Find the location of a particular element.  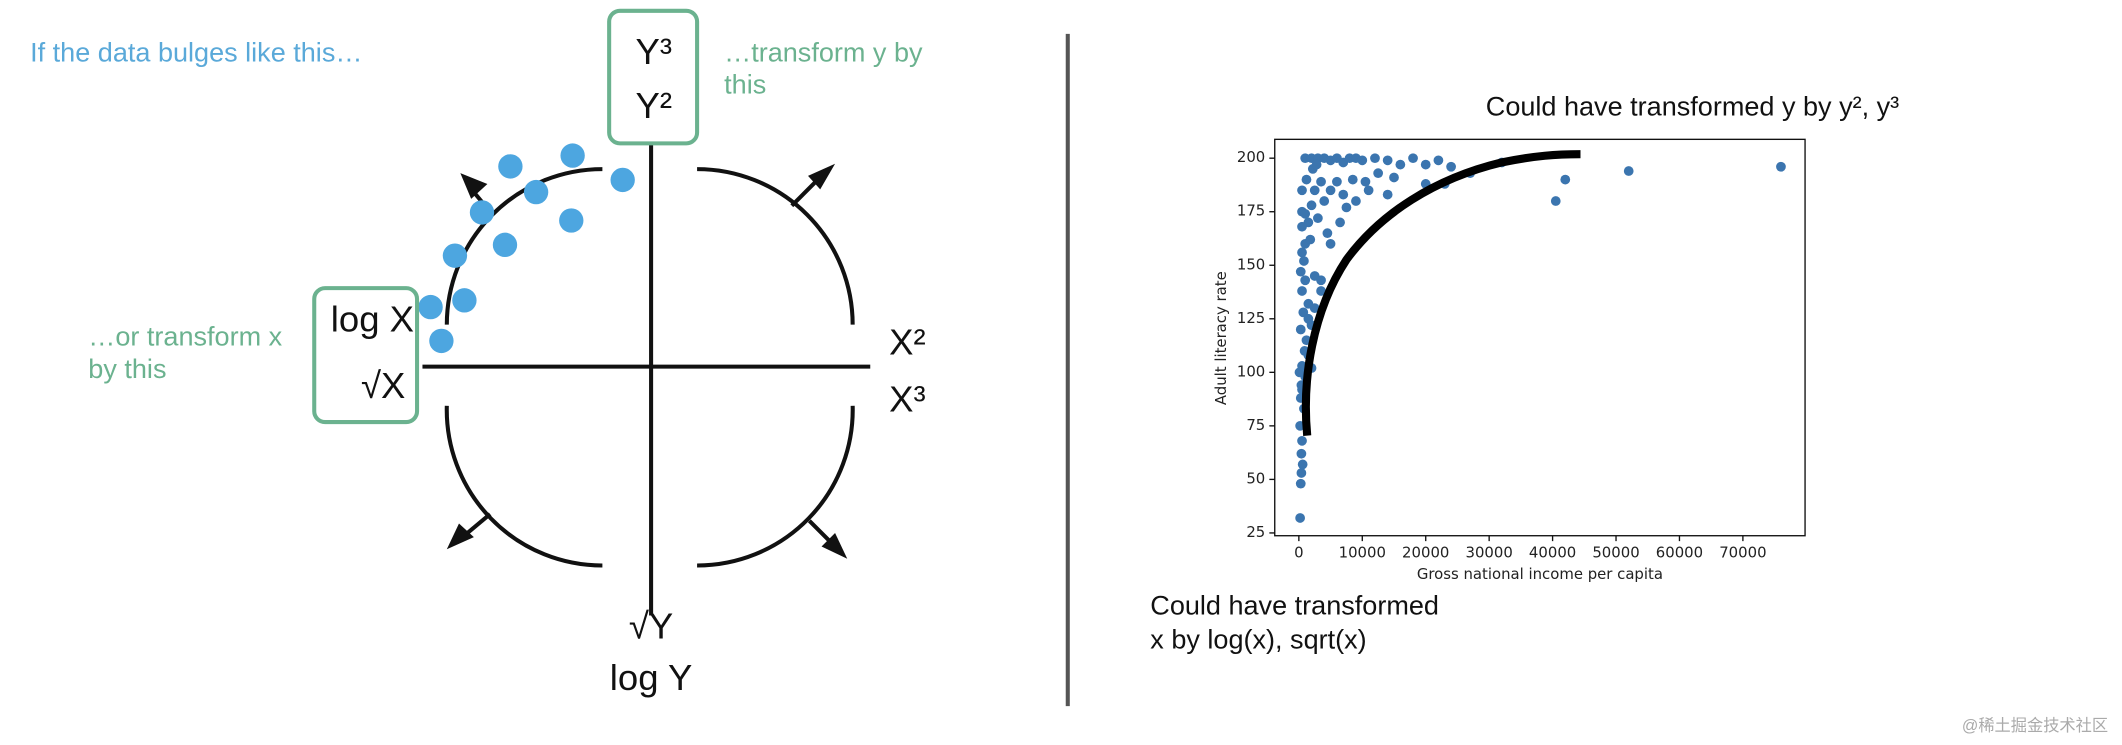

x-note: …or transform x is located at coordinates (185, 336).